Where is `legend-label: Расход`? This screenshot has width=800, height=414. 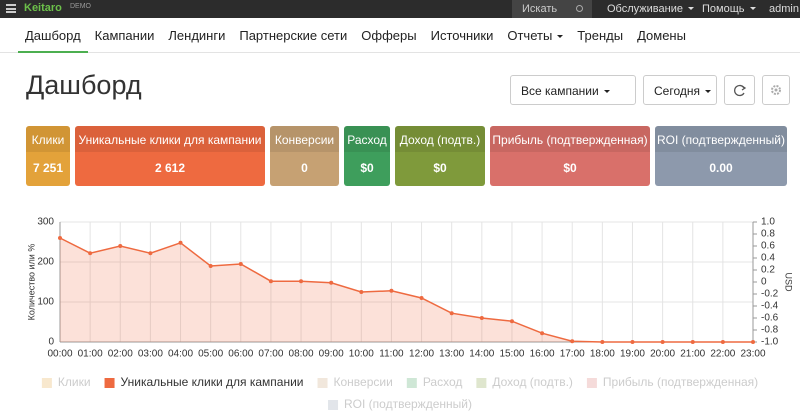 legend-label: Расход is located at coordinates (443, 382).